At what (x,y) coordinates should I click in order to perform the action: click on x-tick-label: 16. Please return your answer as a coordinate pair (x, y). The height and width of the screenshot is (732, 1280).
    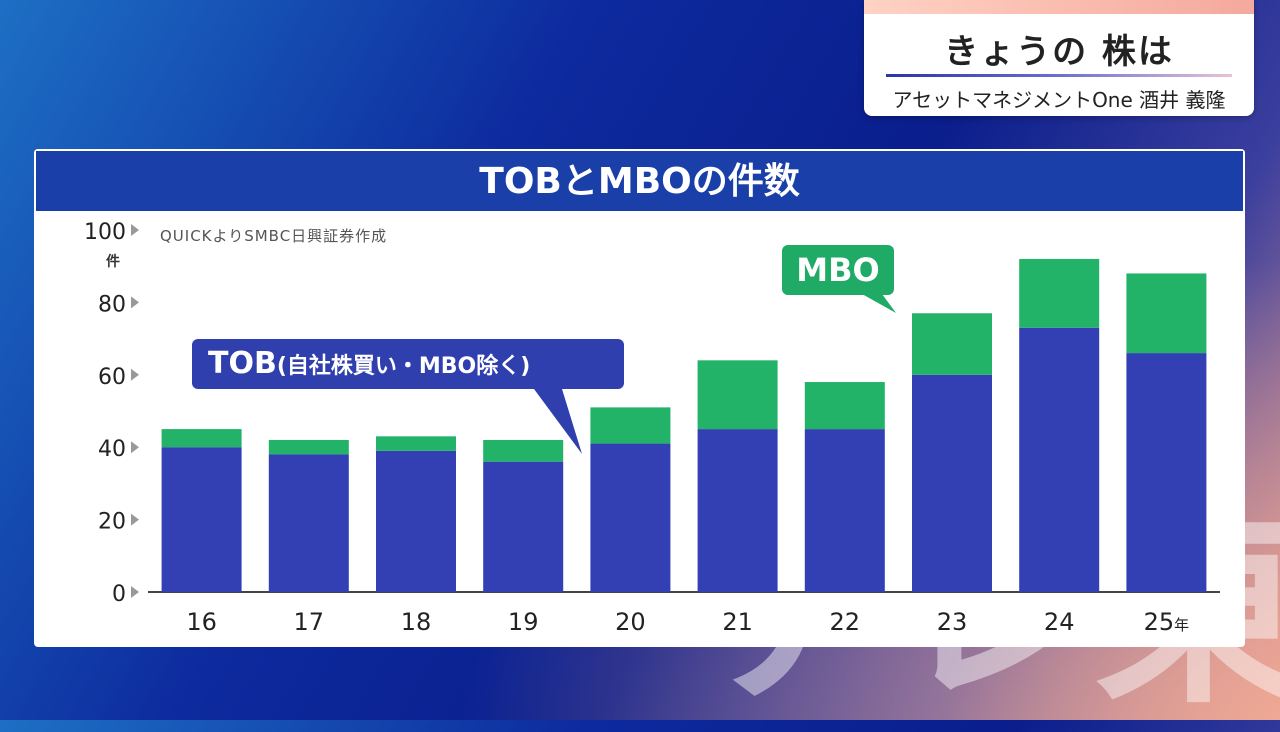
    Looking at the image, I should click on (201, 622).